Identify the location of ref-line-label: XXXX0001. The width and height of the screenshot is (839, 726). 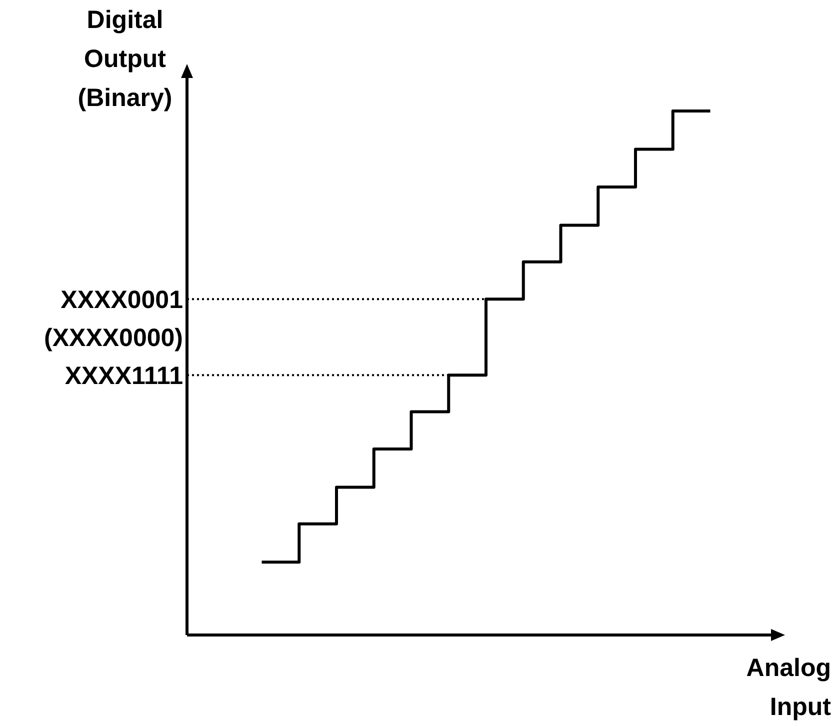
(122, 300).